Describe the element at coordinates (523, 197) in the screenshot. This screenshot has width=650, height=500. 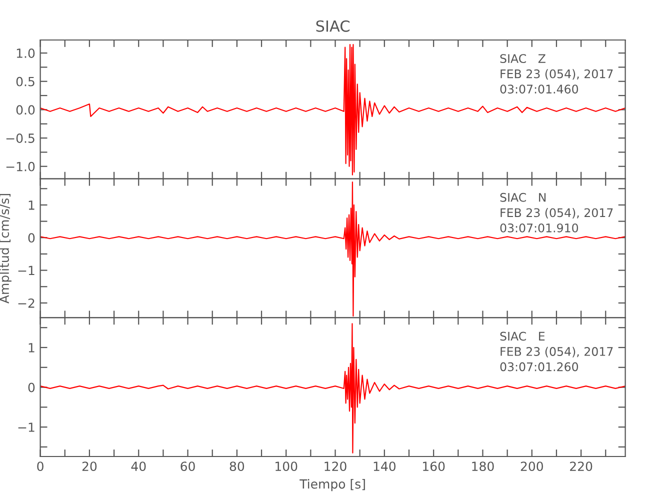
I see `annotation: SIAC N` at that location.